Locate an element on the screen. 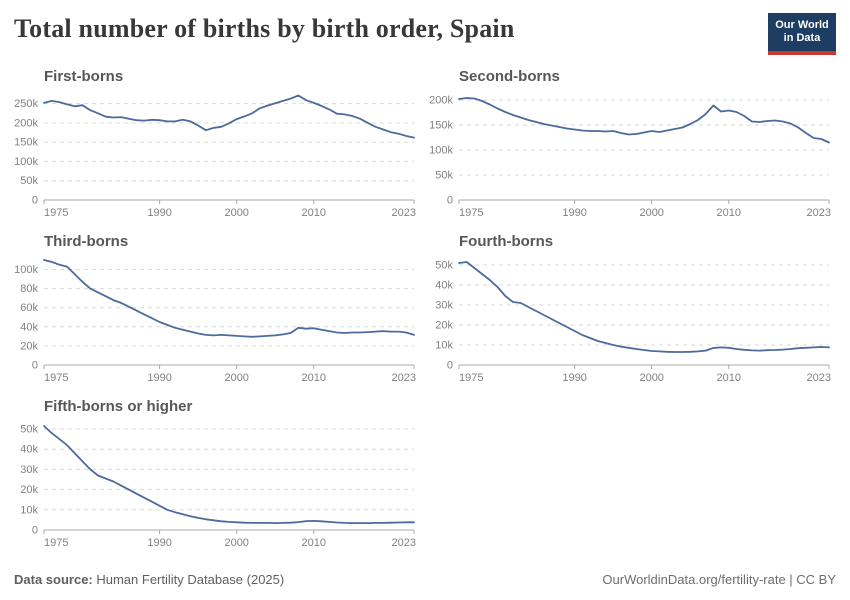 The image size is (850, 600). line-chart-fourth-borns: 0 10k 20k 30k 40k 50k 1975 1990 2000 2010 2023 is located at coordinates (633, 322).